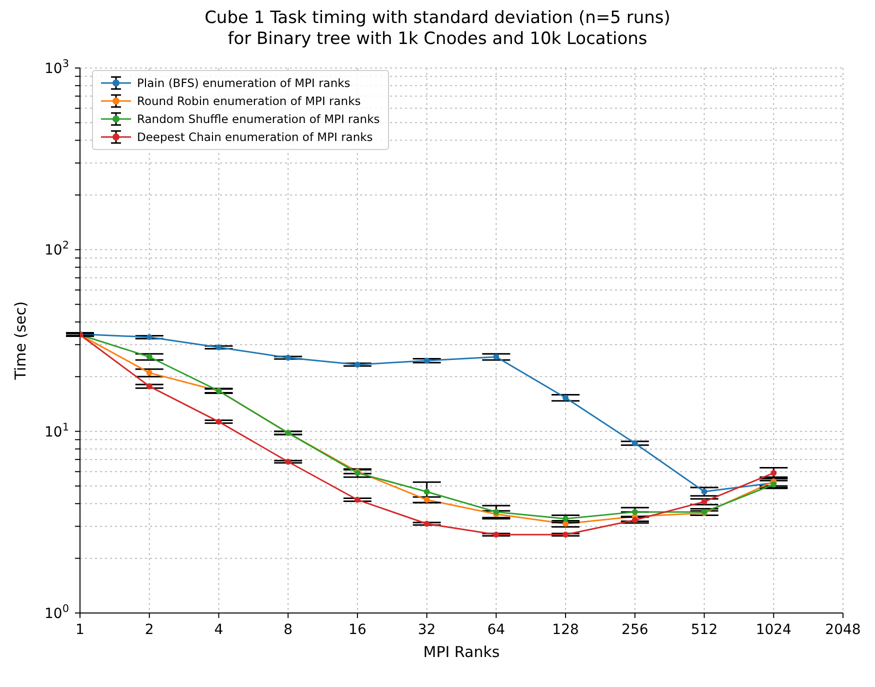  What do you see at coordinates (461, 652) in the screenshot?
I see `x-axis-title: MPI Ranks` at bounding box center [461, 652].